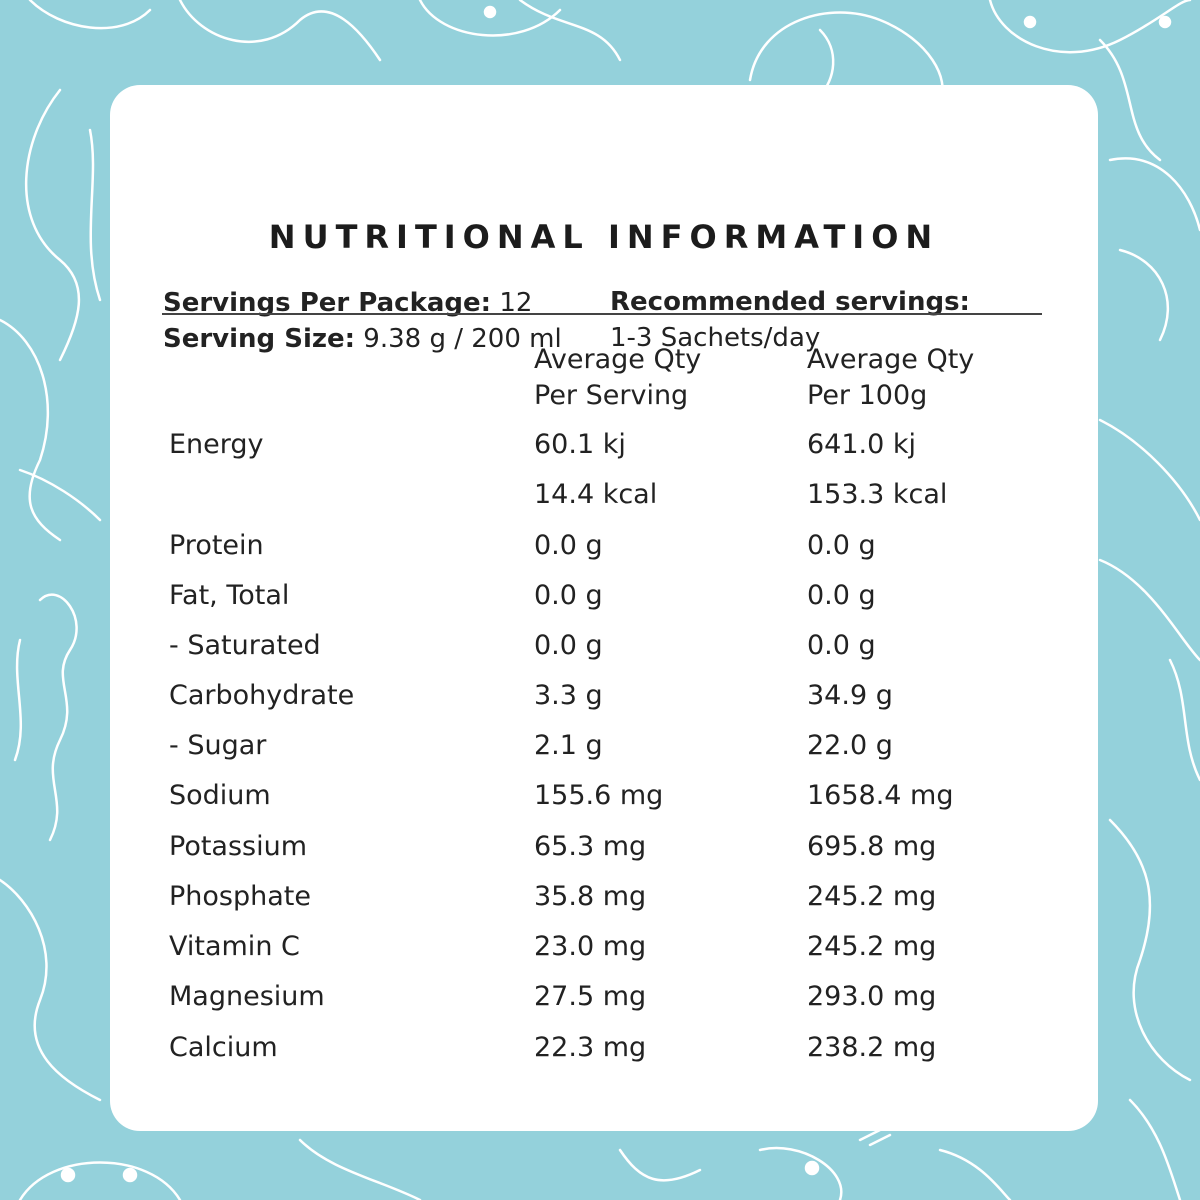  What do you see at coordinates (580, 444) in the screenshot?
I see `per-serving-value: 60.1 kj` at bounding box center [580, 444].